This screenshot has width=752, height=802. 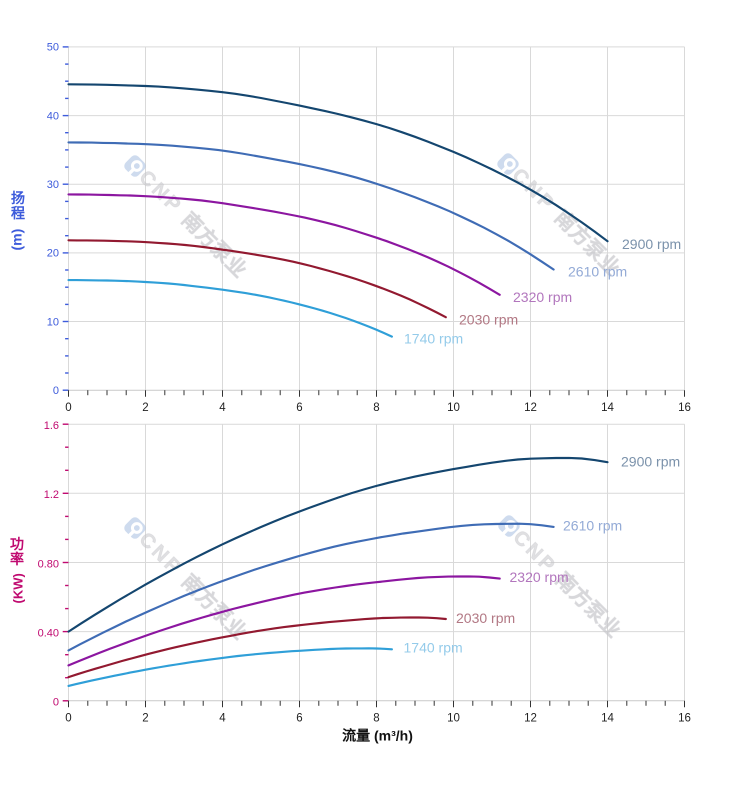 What do you see at coordinates (18, 588) in the screenshot?
I see `svg-text: (KW)` at bounding box center [18, 588].